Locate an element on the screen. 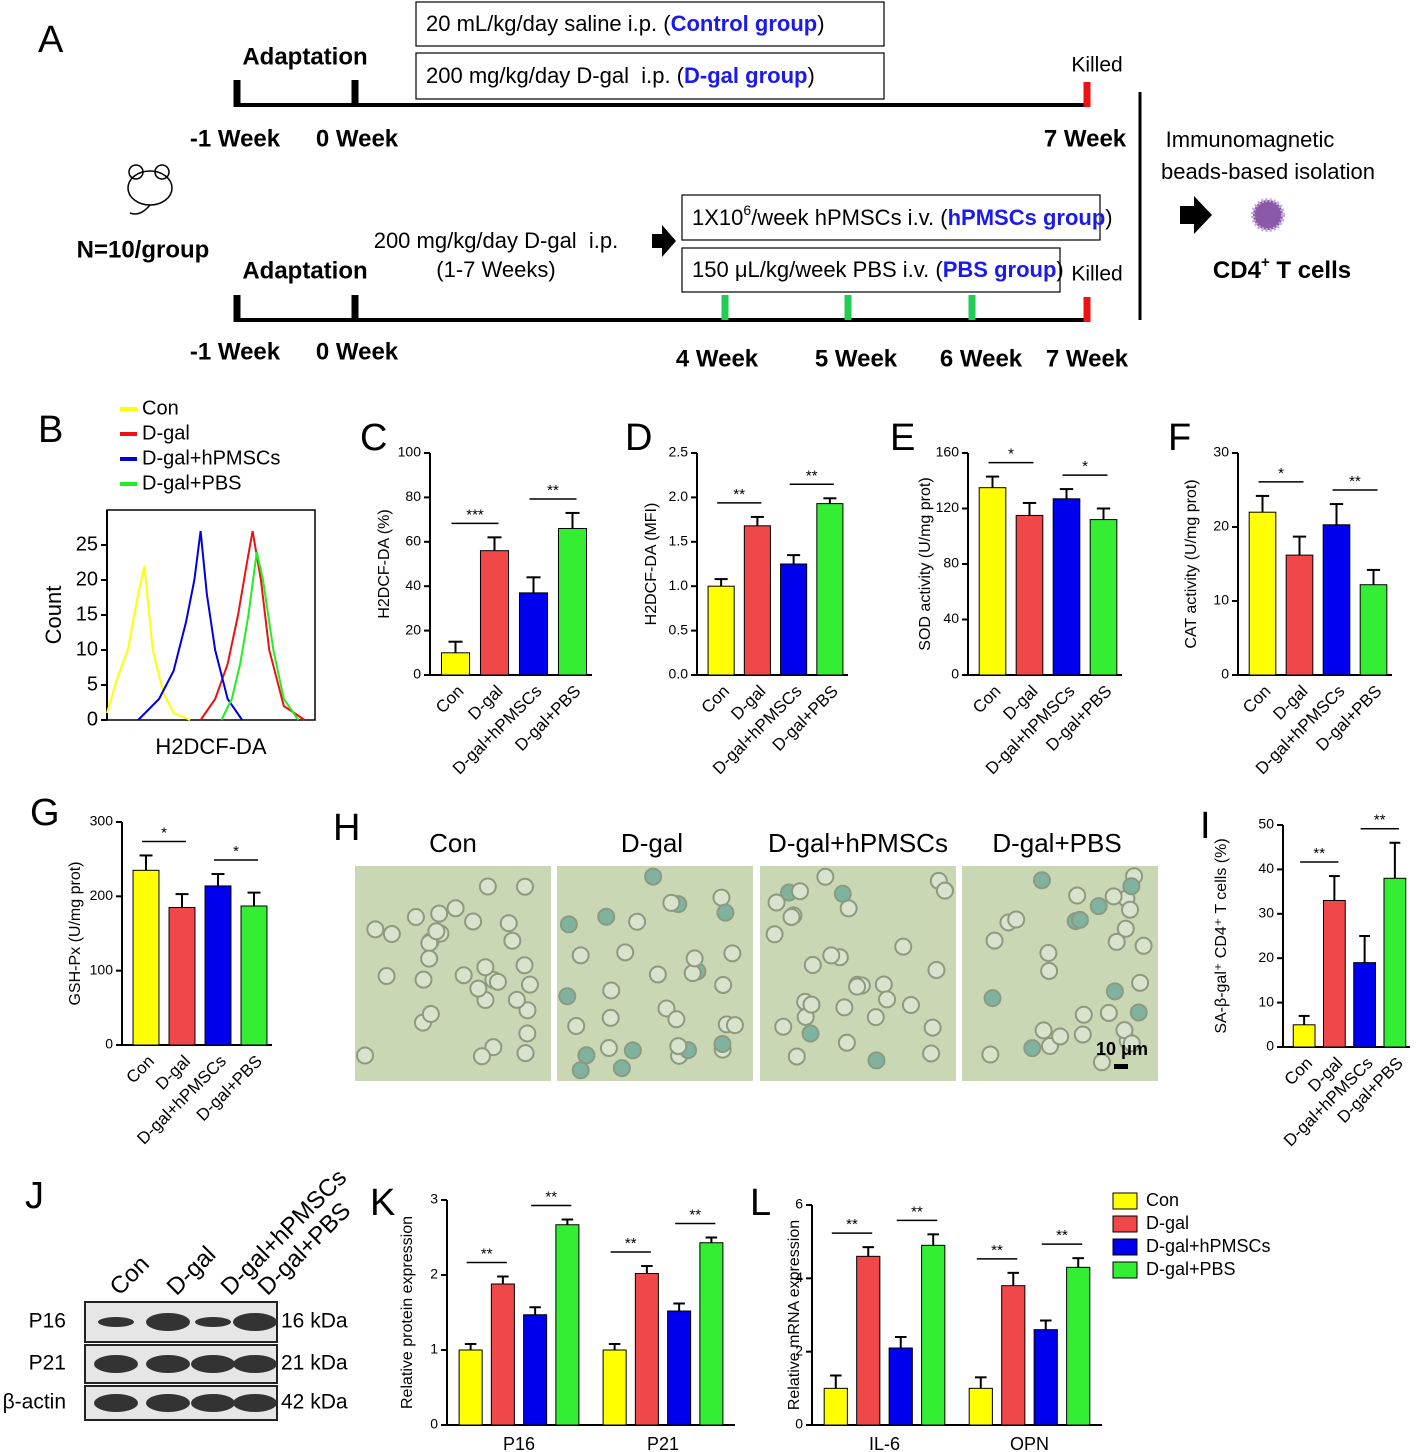 This screenshot has width=1418, height=1452. legend-label: D-gal+hPMSCs is located at coordinates (211, 458).